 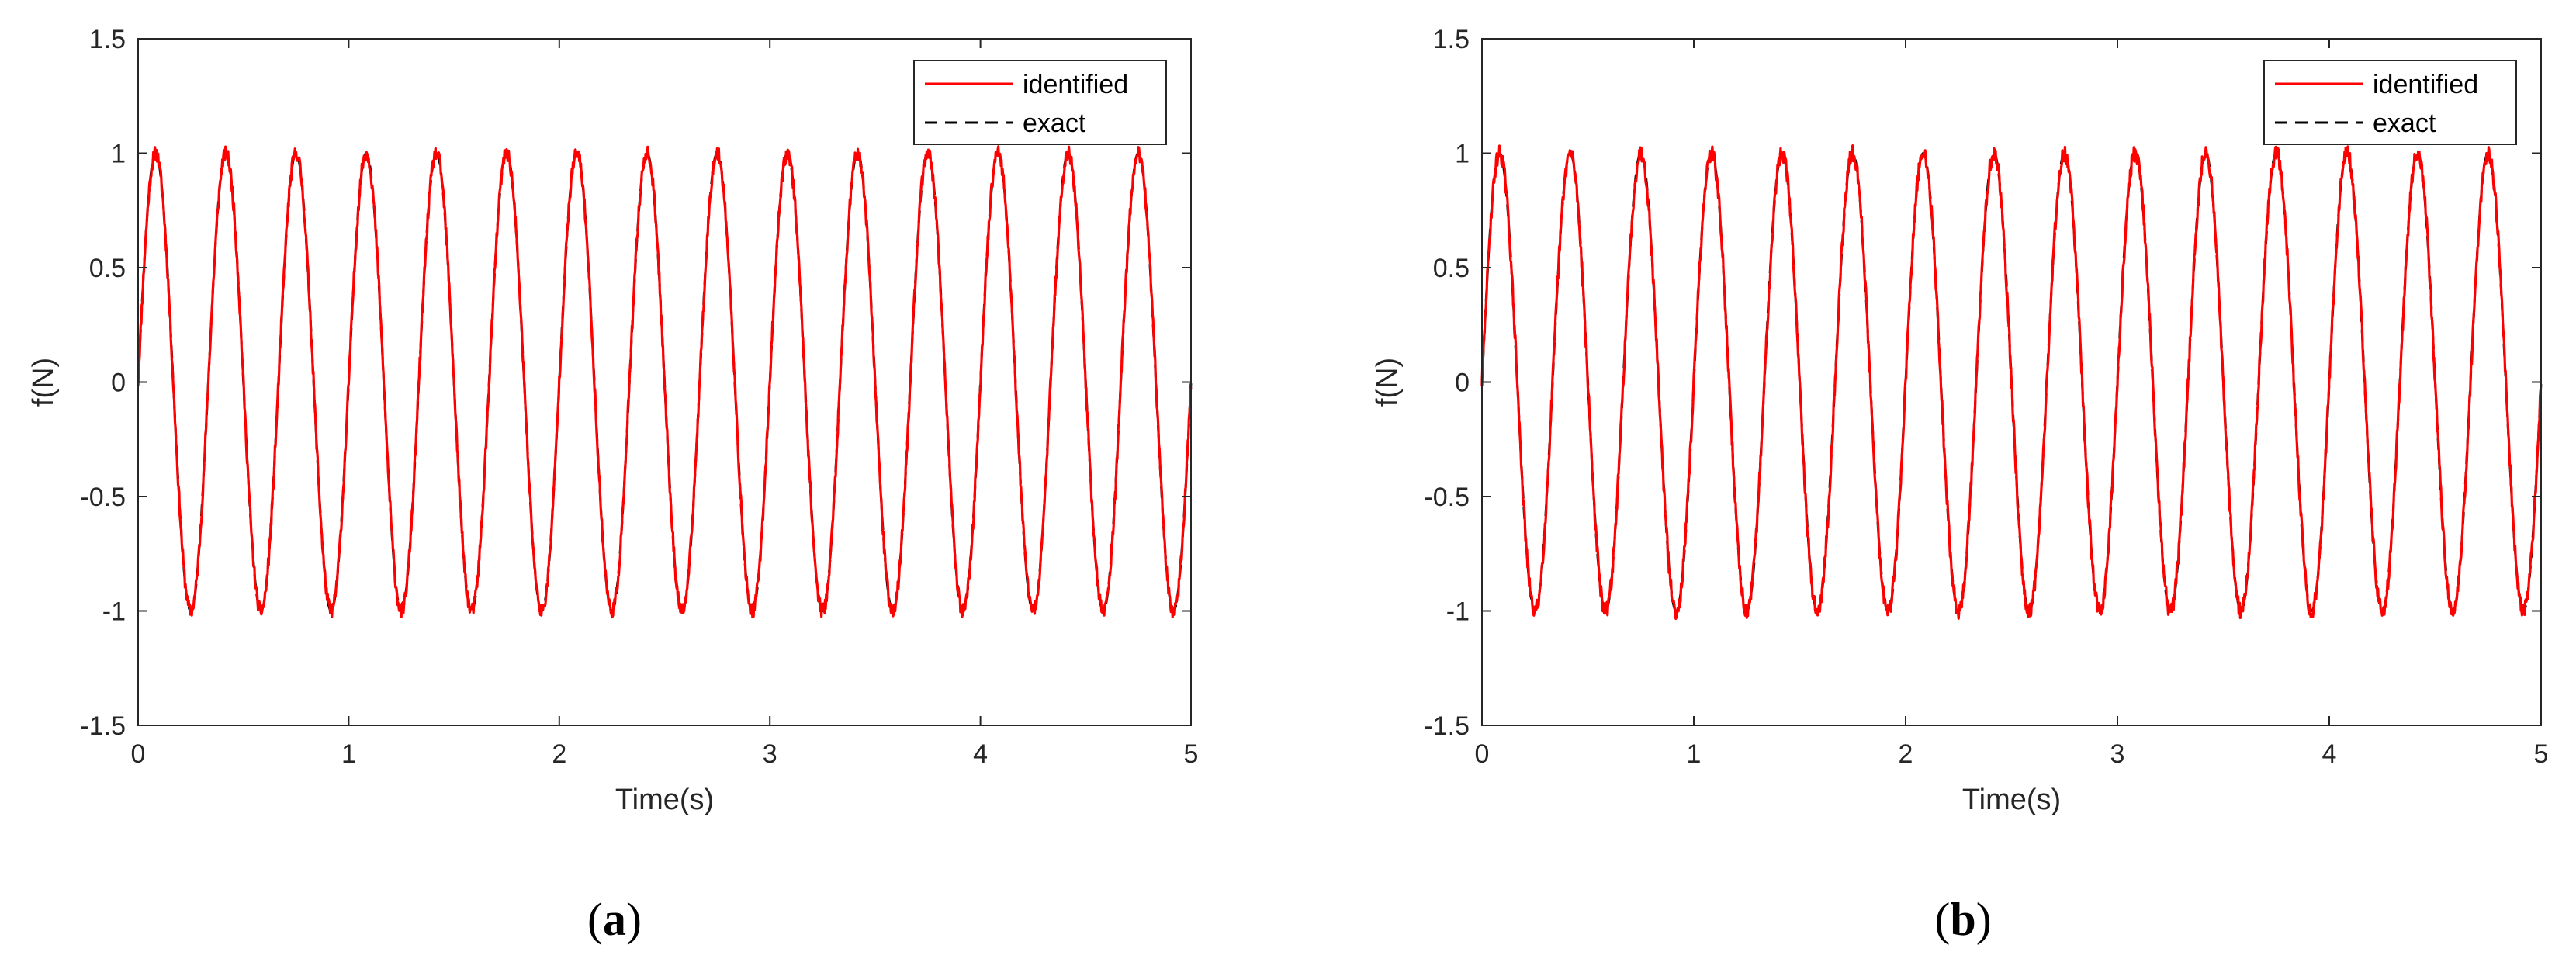 I want to click on panel-caption: (b), so click(x=1962, y=919).